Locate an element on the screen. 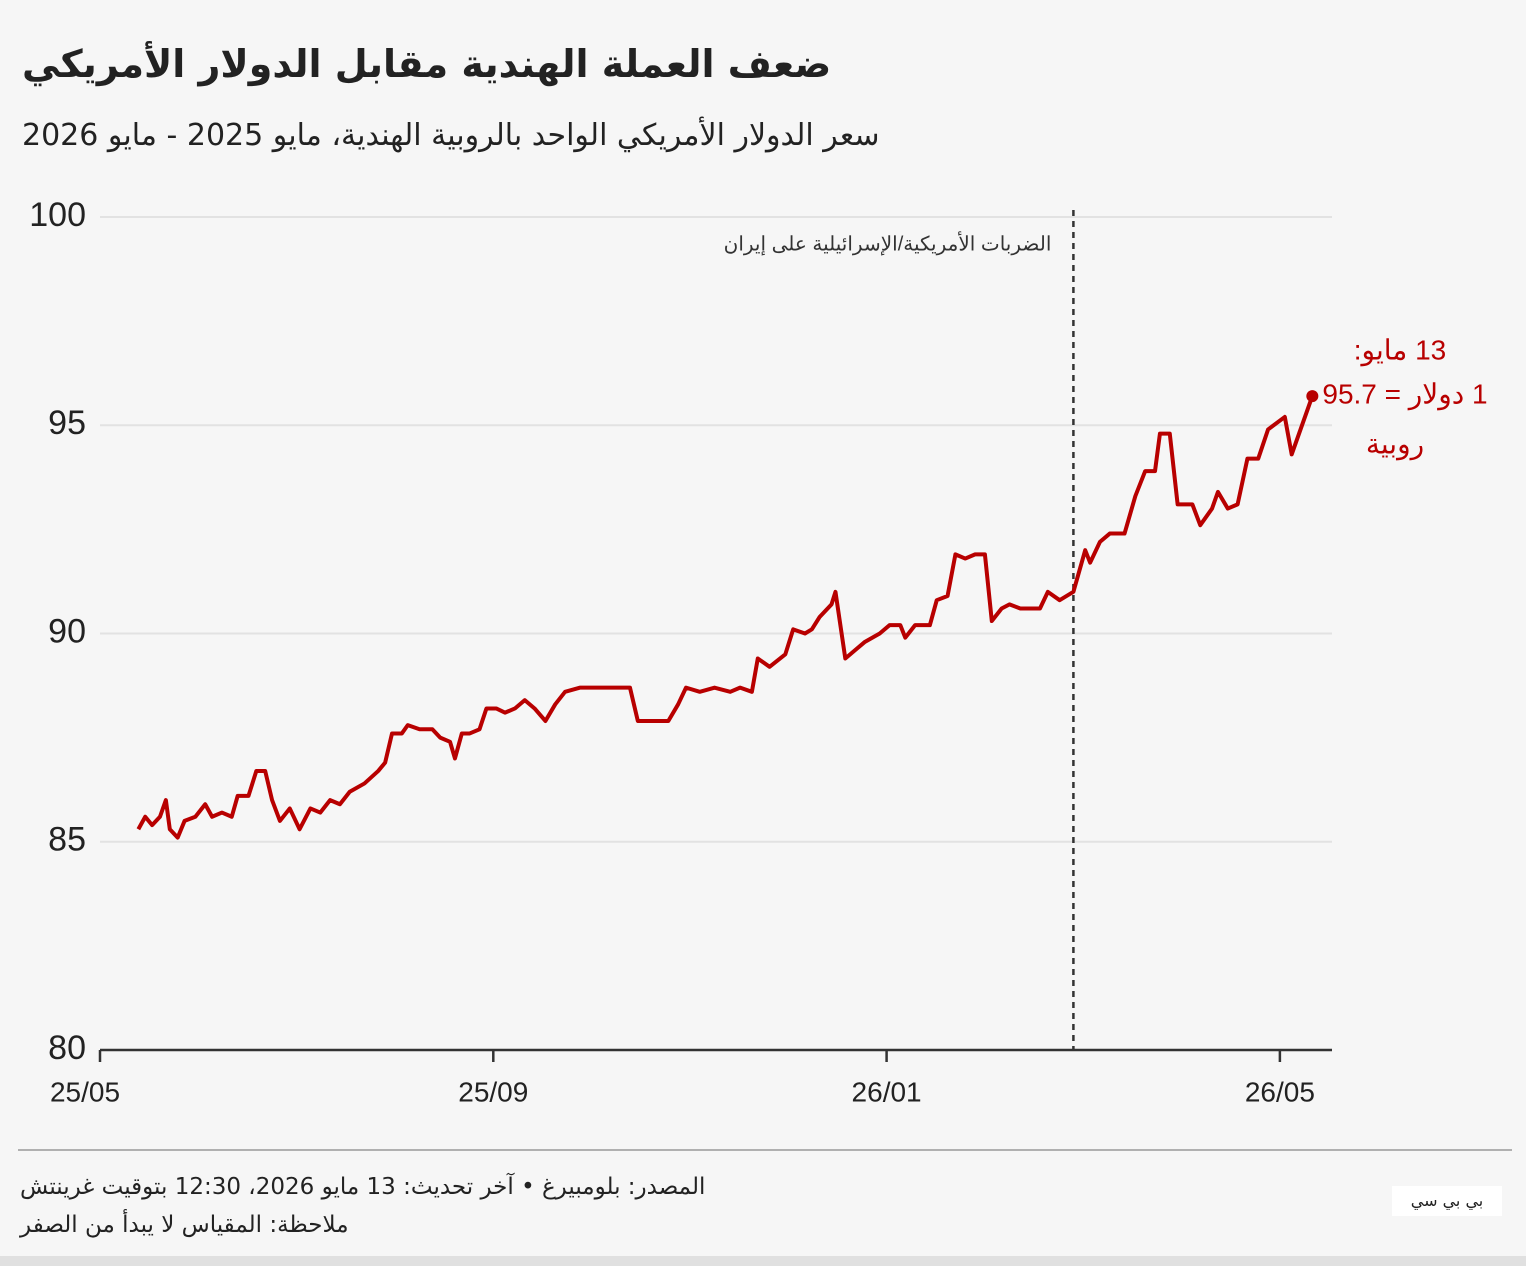 This screenshot has height=1266, width=1526. x-tick-label: 26/01 is located at coordinates (887, 1091).